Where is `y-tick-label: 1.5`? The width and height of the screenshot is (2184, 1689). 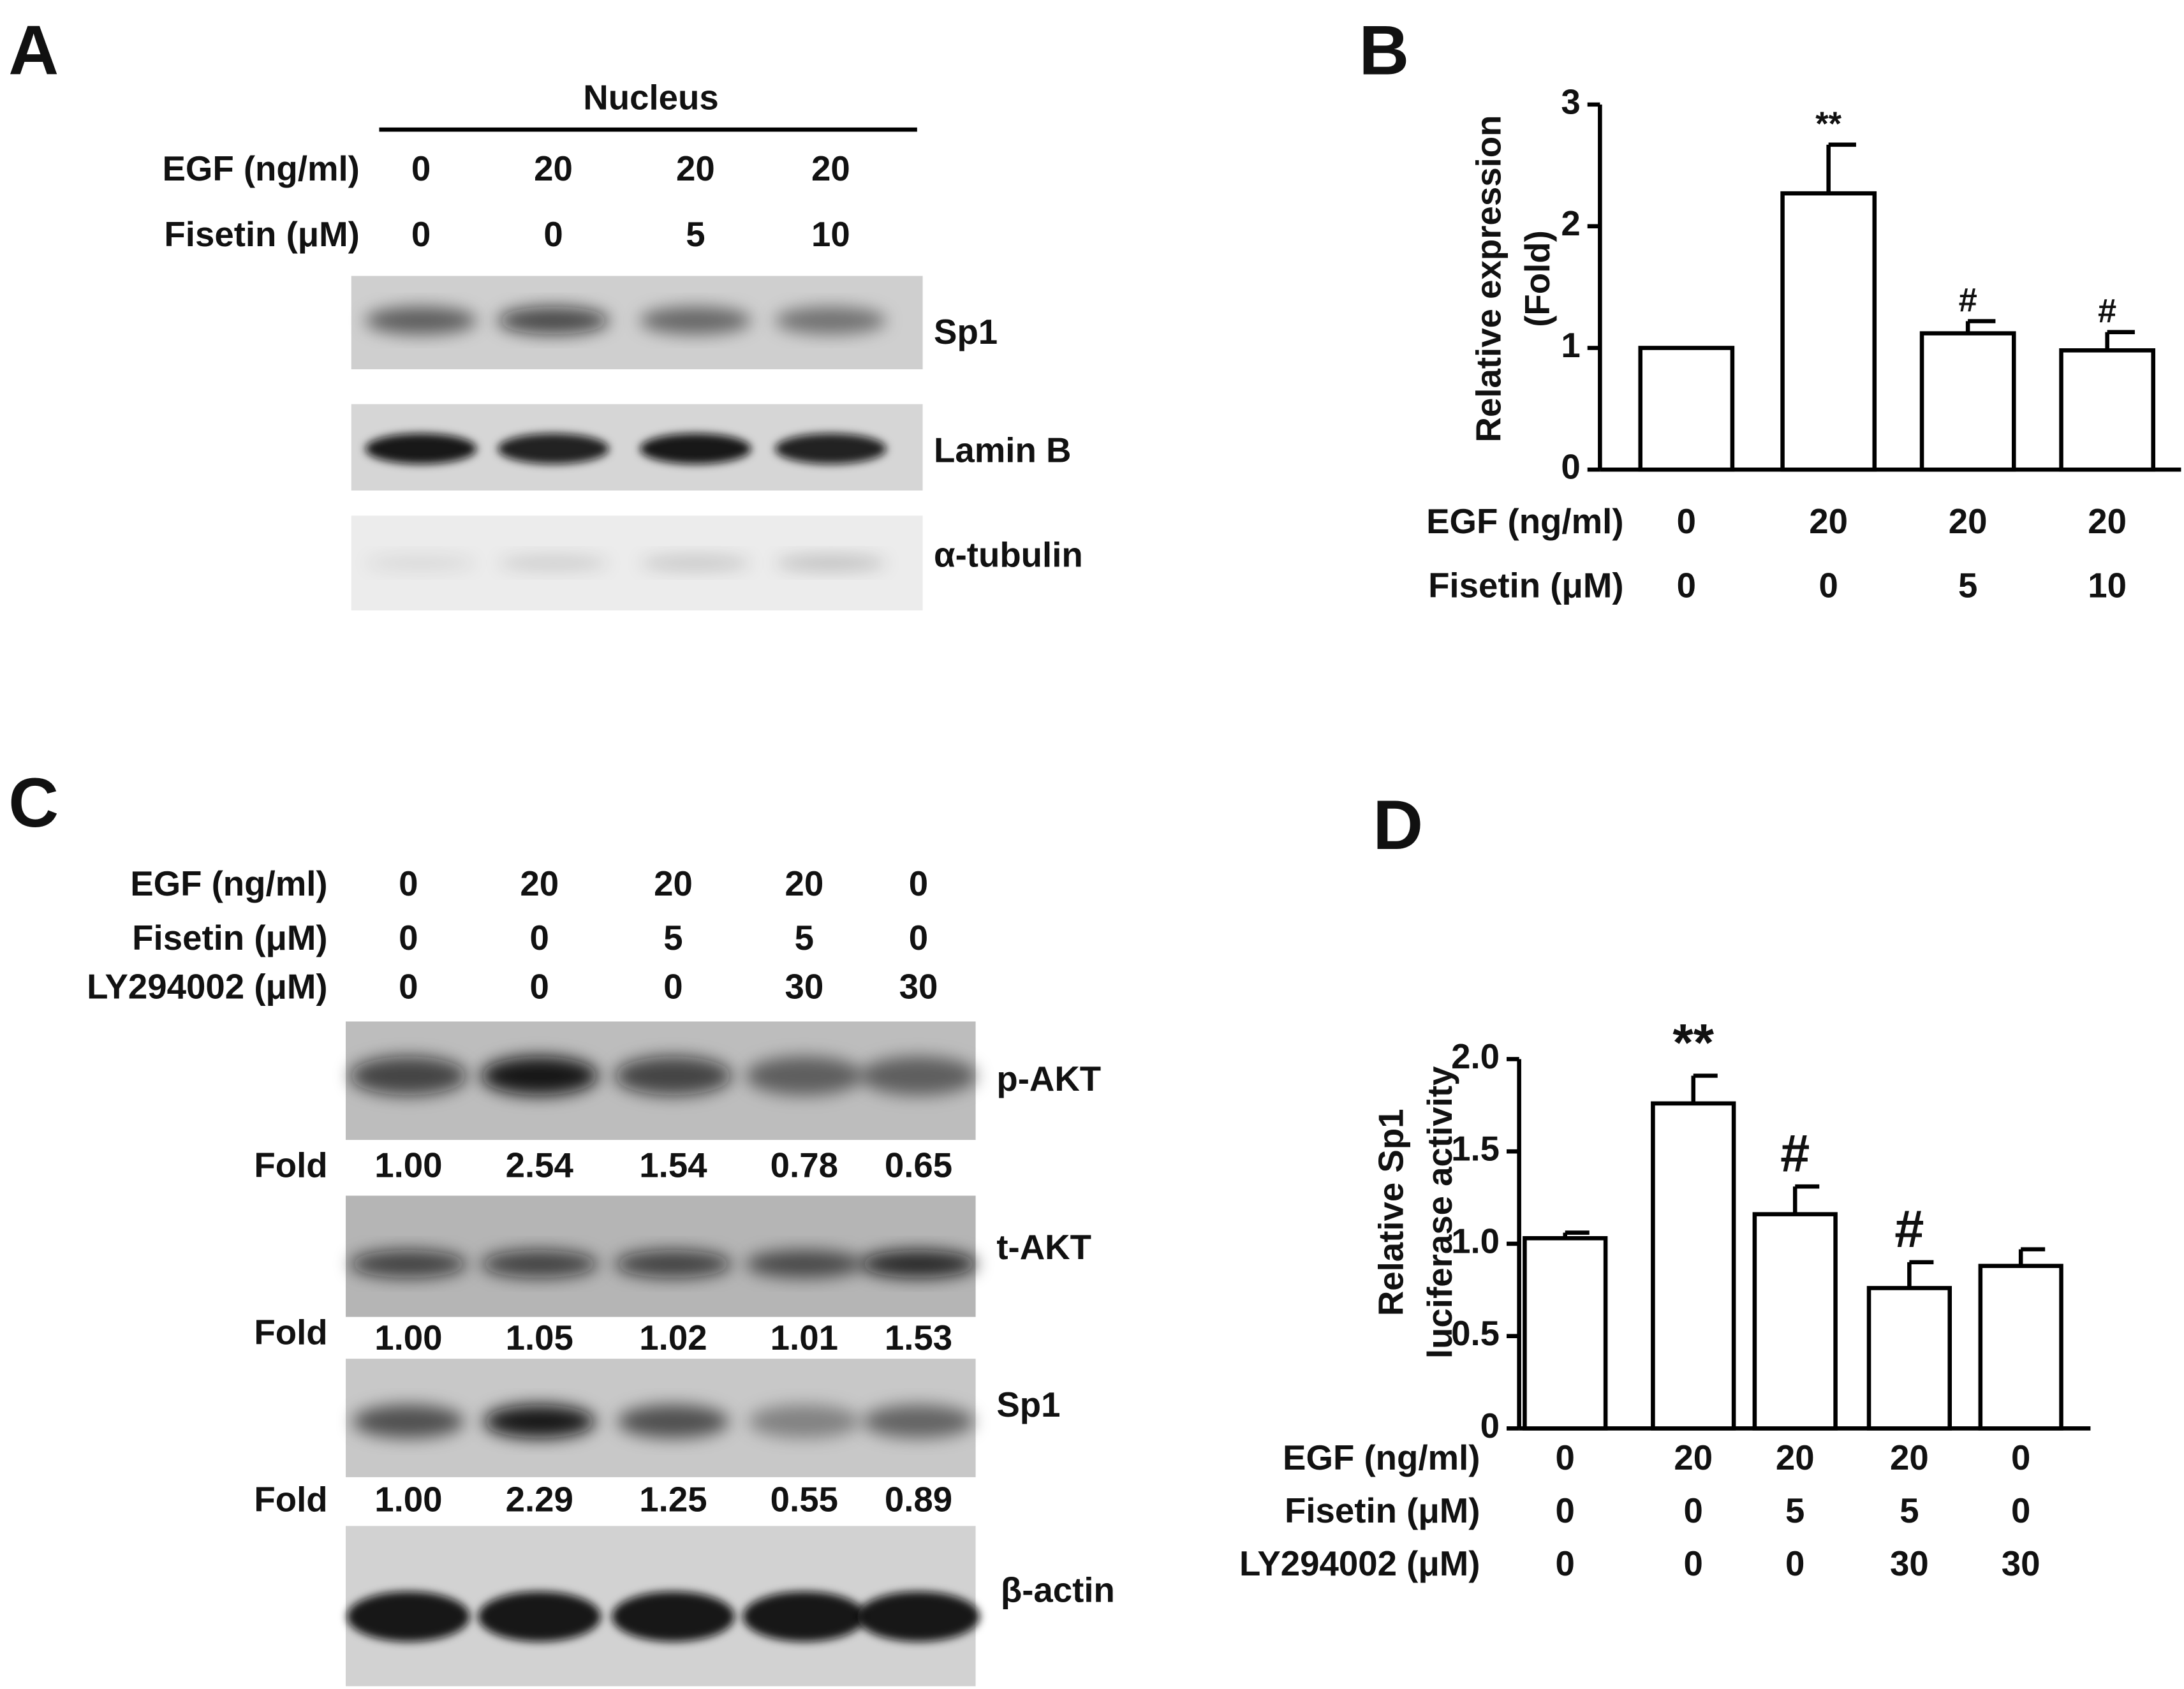
y-tick-label: 1.5 is located at coordinates (1475, 1149).